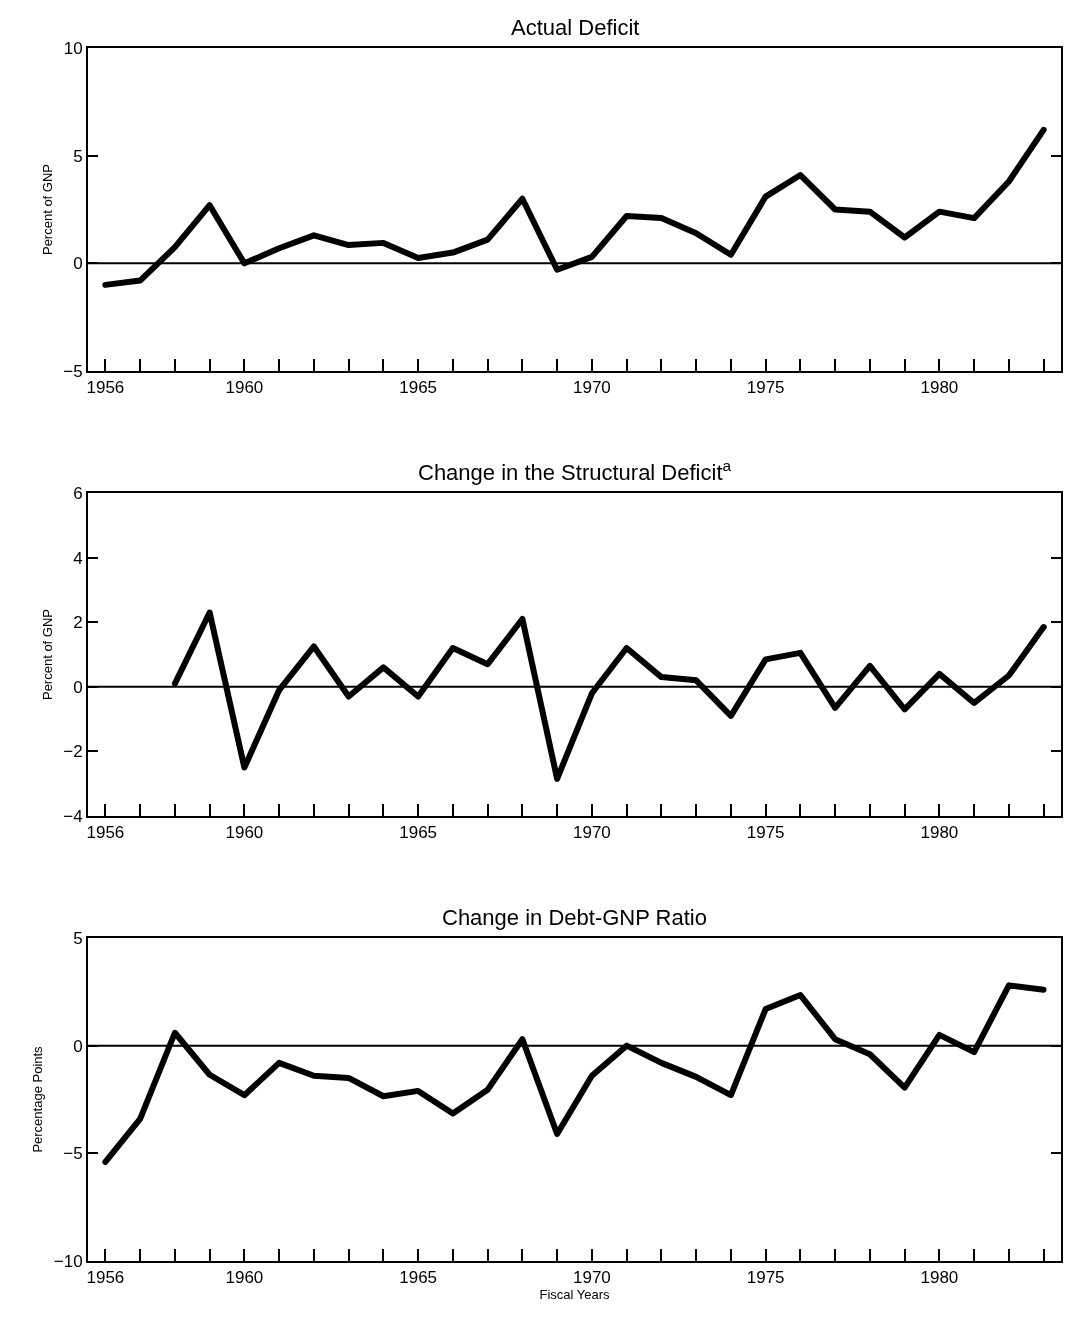 This screenshot has height=1321, width=1067. I want to click on x-axis-title: Fiscal Years, so click(575, 1295).